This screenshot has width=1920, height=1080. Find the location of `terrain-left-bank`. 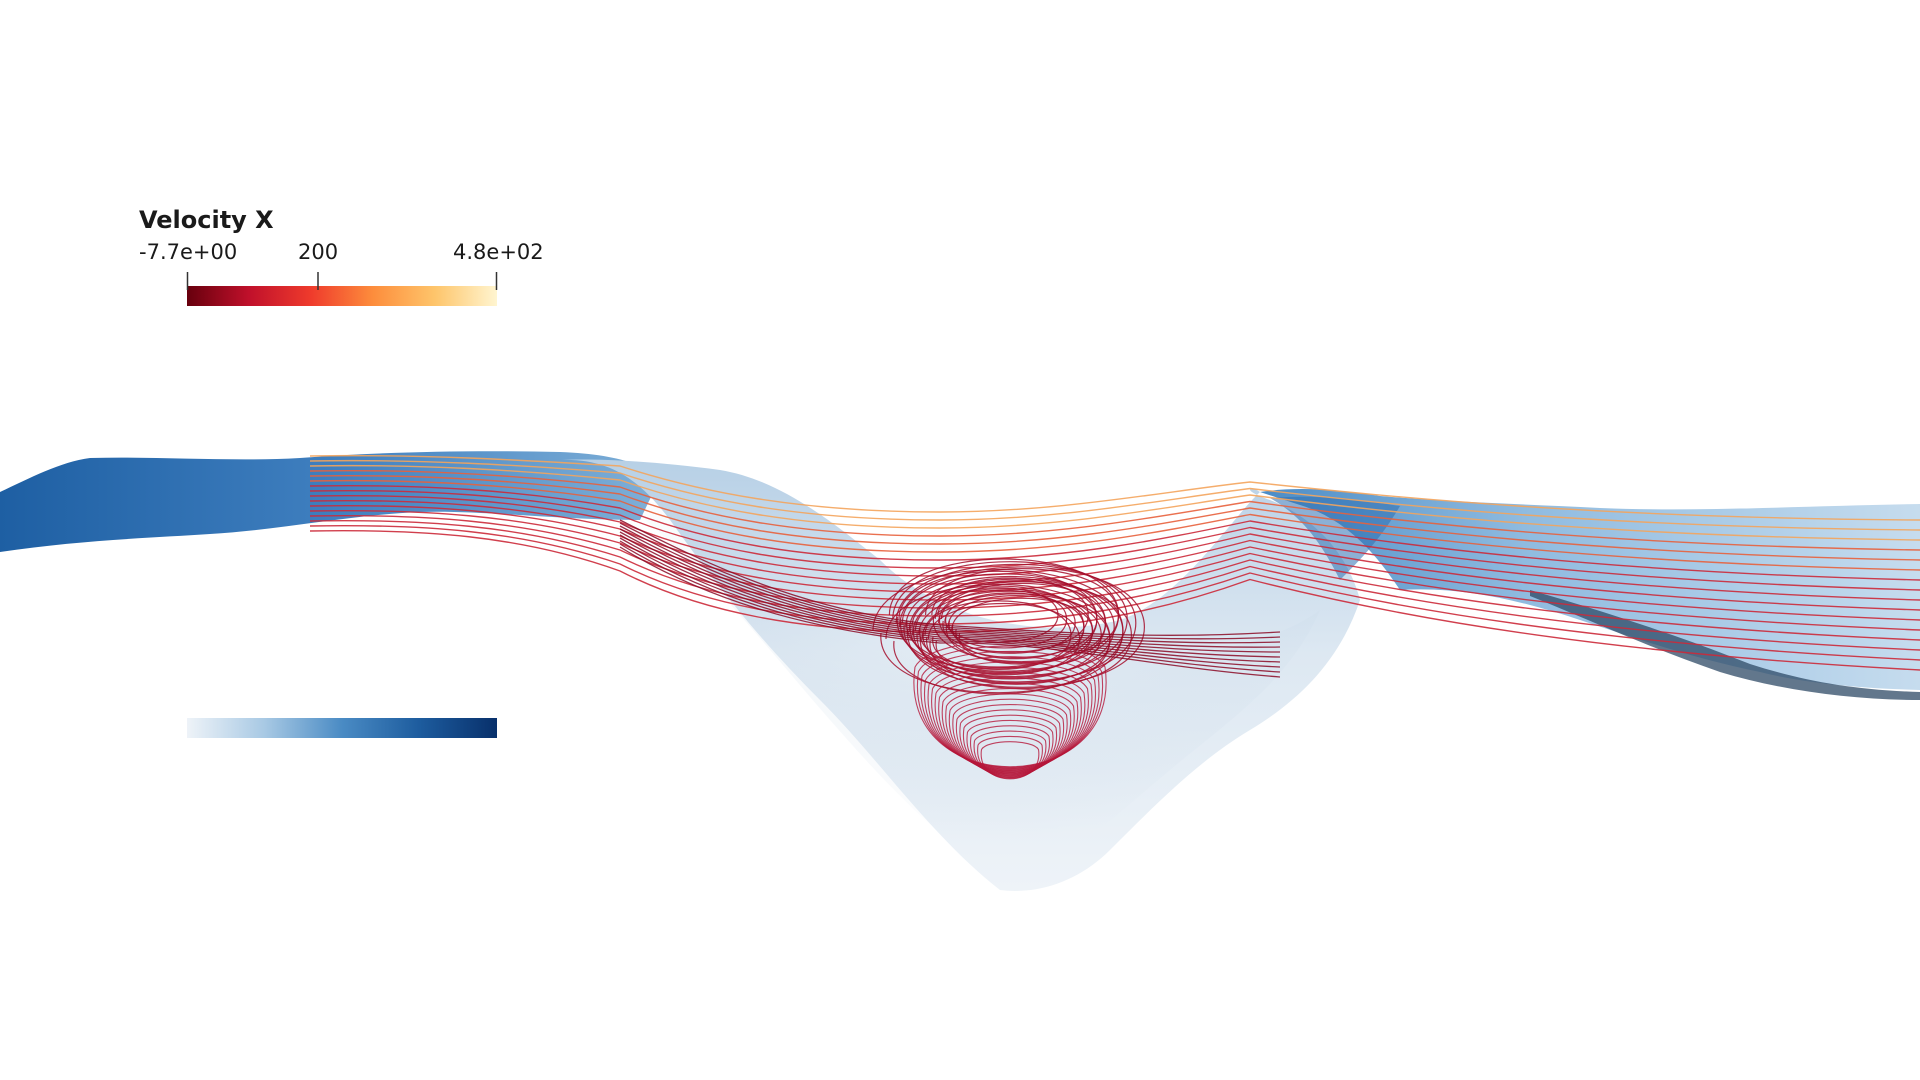

terrain-left-bank is located at coordinates (330, 501).